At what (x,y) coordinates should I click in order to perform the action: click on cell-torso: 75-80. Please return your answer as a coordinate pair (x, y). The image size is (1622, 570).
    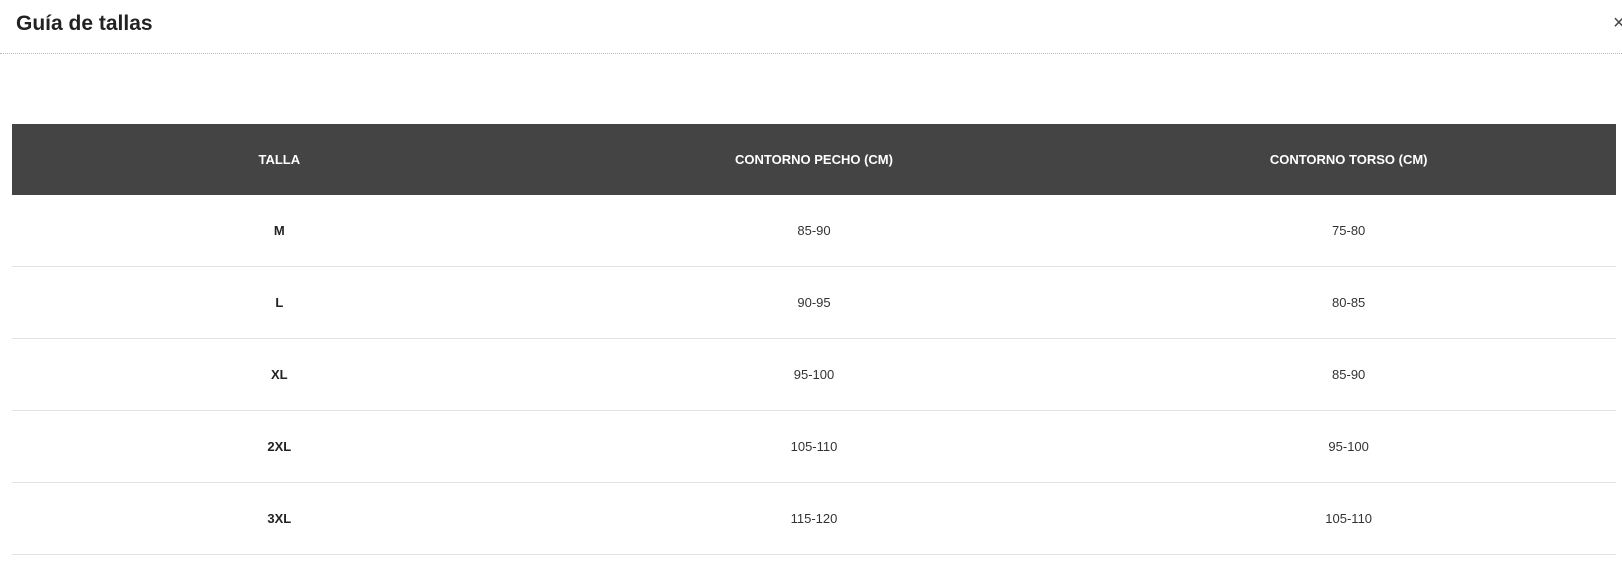
    Looking at the image, I should click on (1348, 231).